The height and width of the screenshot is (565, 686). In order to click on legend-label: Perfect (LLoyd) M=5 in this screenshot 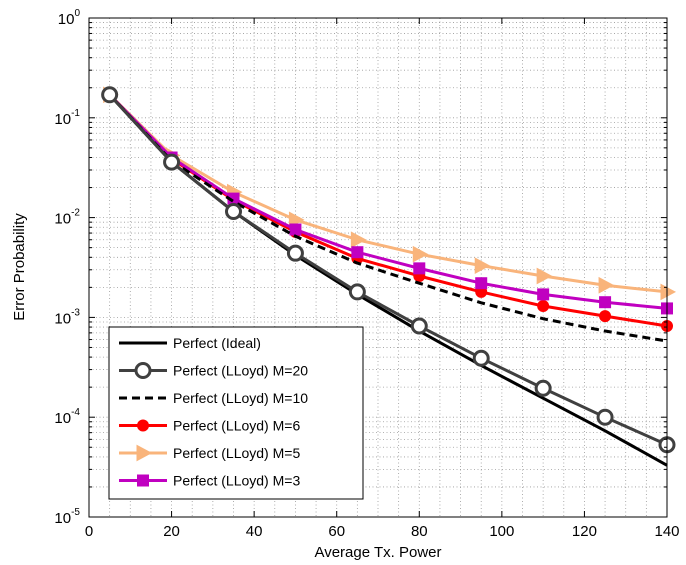, I will do `click(236, 453)`.